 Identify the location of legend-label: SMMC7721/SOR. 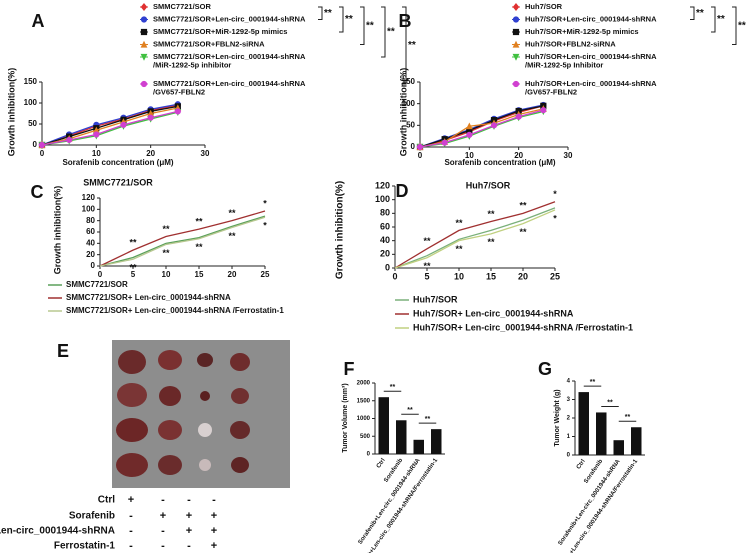
(182, 6).